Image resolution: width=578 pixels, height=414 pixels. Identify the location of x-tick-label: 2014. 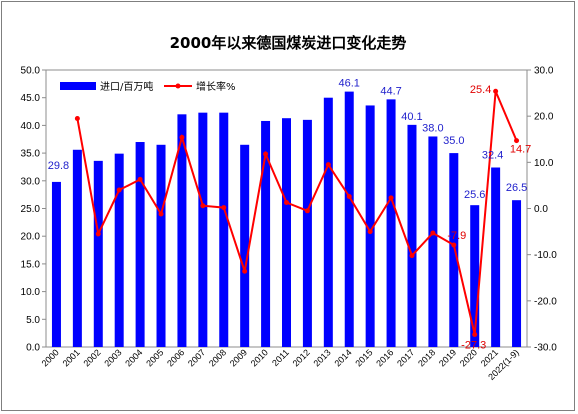
(342, 357).